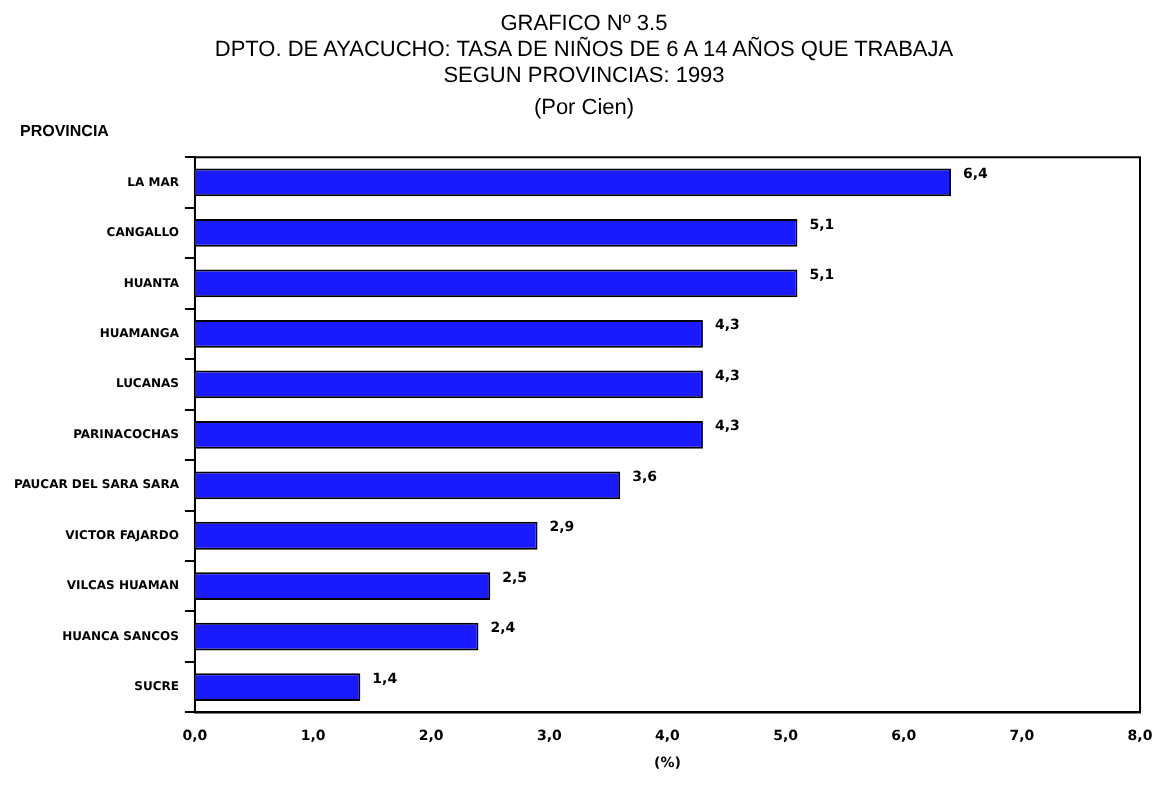 This screenshot has width=1168, height=798. Describe the element at coordinates (64, 131) in the screenshot. I see `y-axis-title: PROVINCIA` at that location.